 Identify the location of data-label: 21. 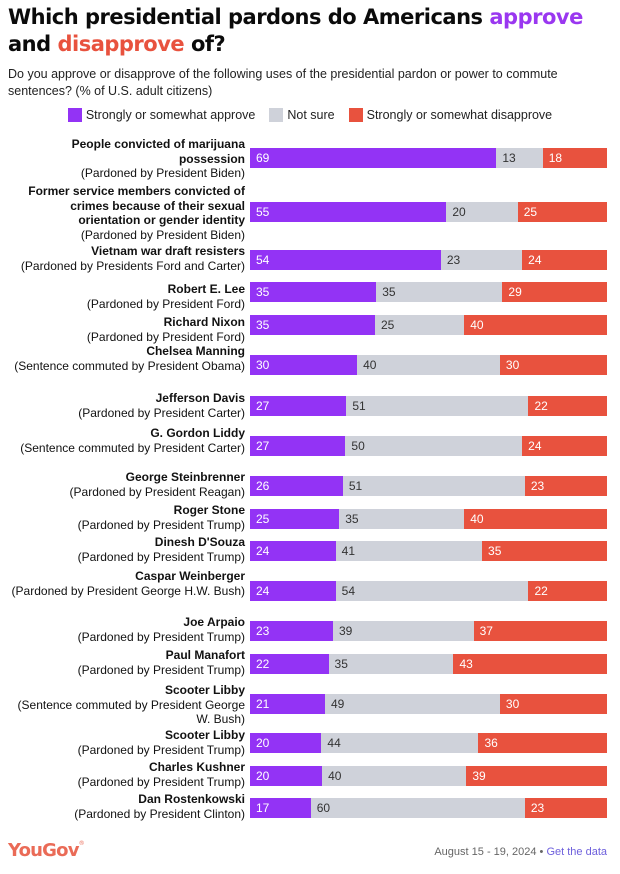
(263, 704).